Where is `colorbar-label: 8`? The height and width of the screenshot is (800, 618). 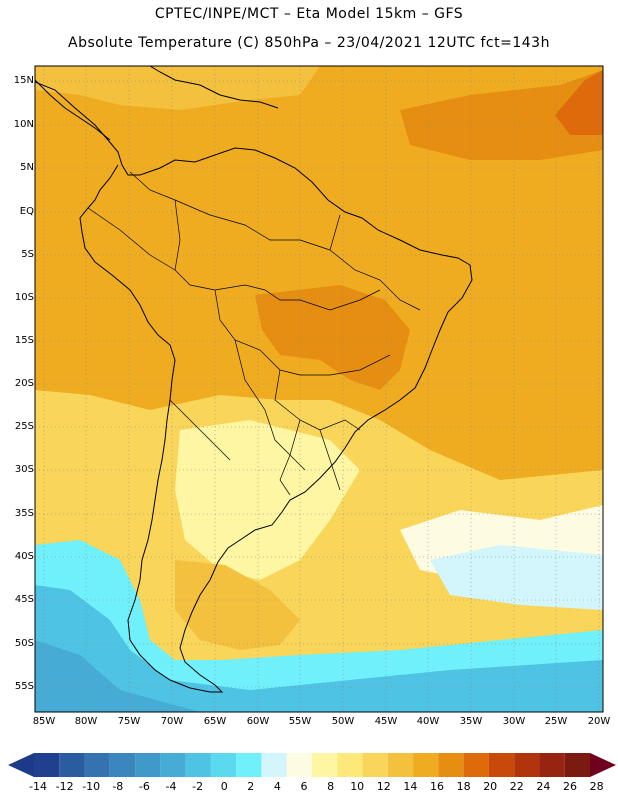
colorbar-label: 8 is located at coordinates (331, 786).